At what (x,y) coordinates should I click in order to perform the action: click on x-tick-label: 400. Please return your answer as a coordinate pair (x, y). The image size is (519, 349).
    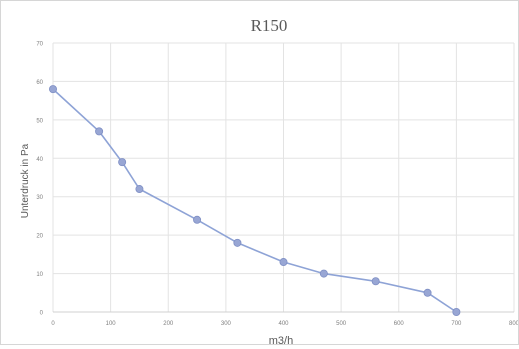
    Looking at the image, I should click on (283, 324).